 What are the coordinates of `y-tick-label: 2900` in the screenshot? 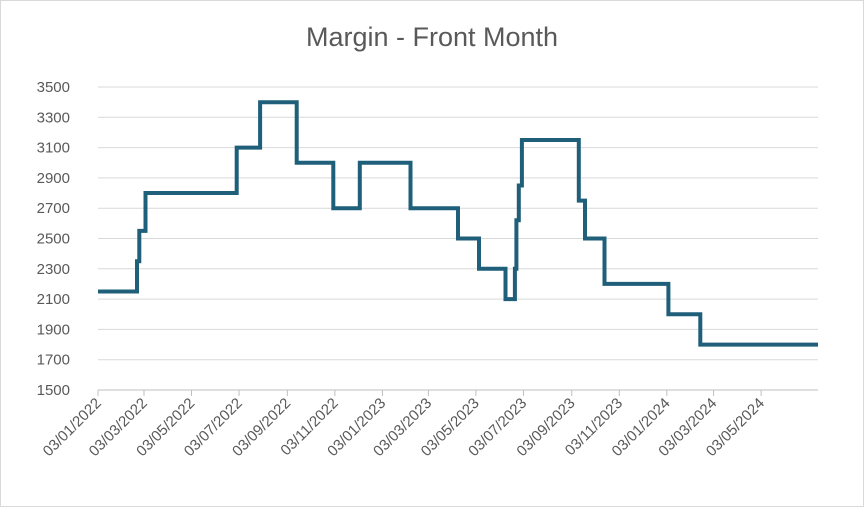 It's located at (53, 178).